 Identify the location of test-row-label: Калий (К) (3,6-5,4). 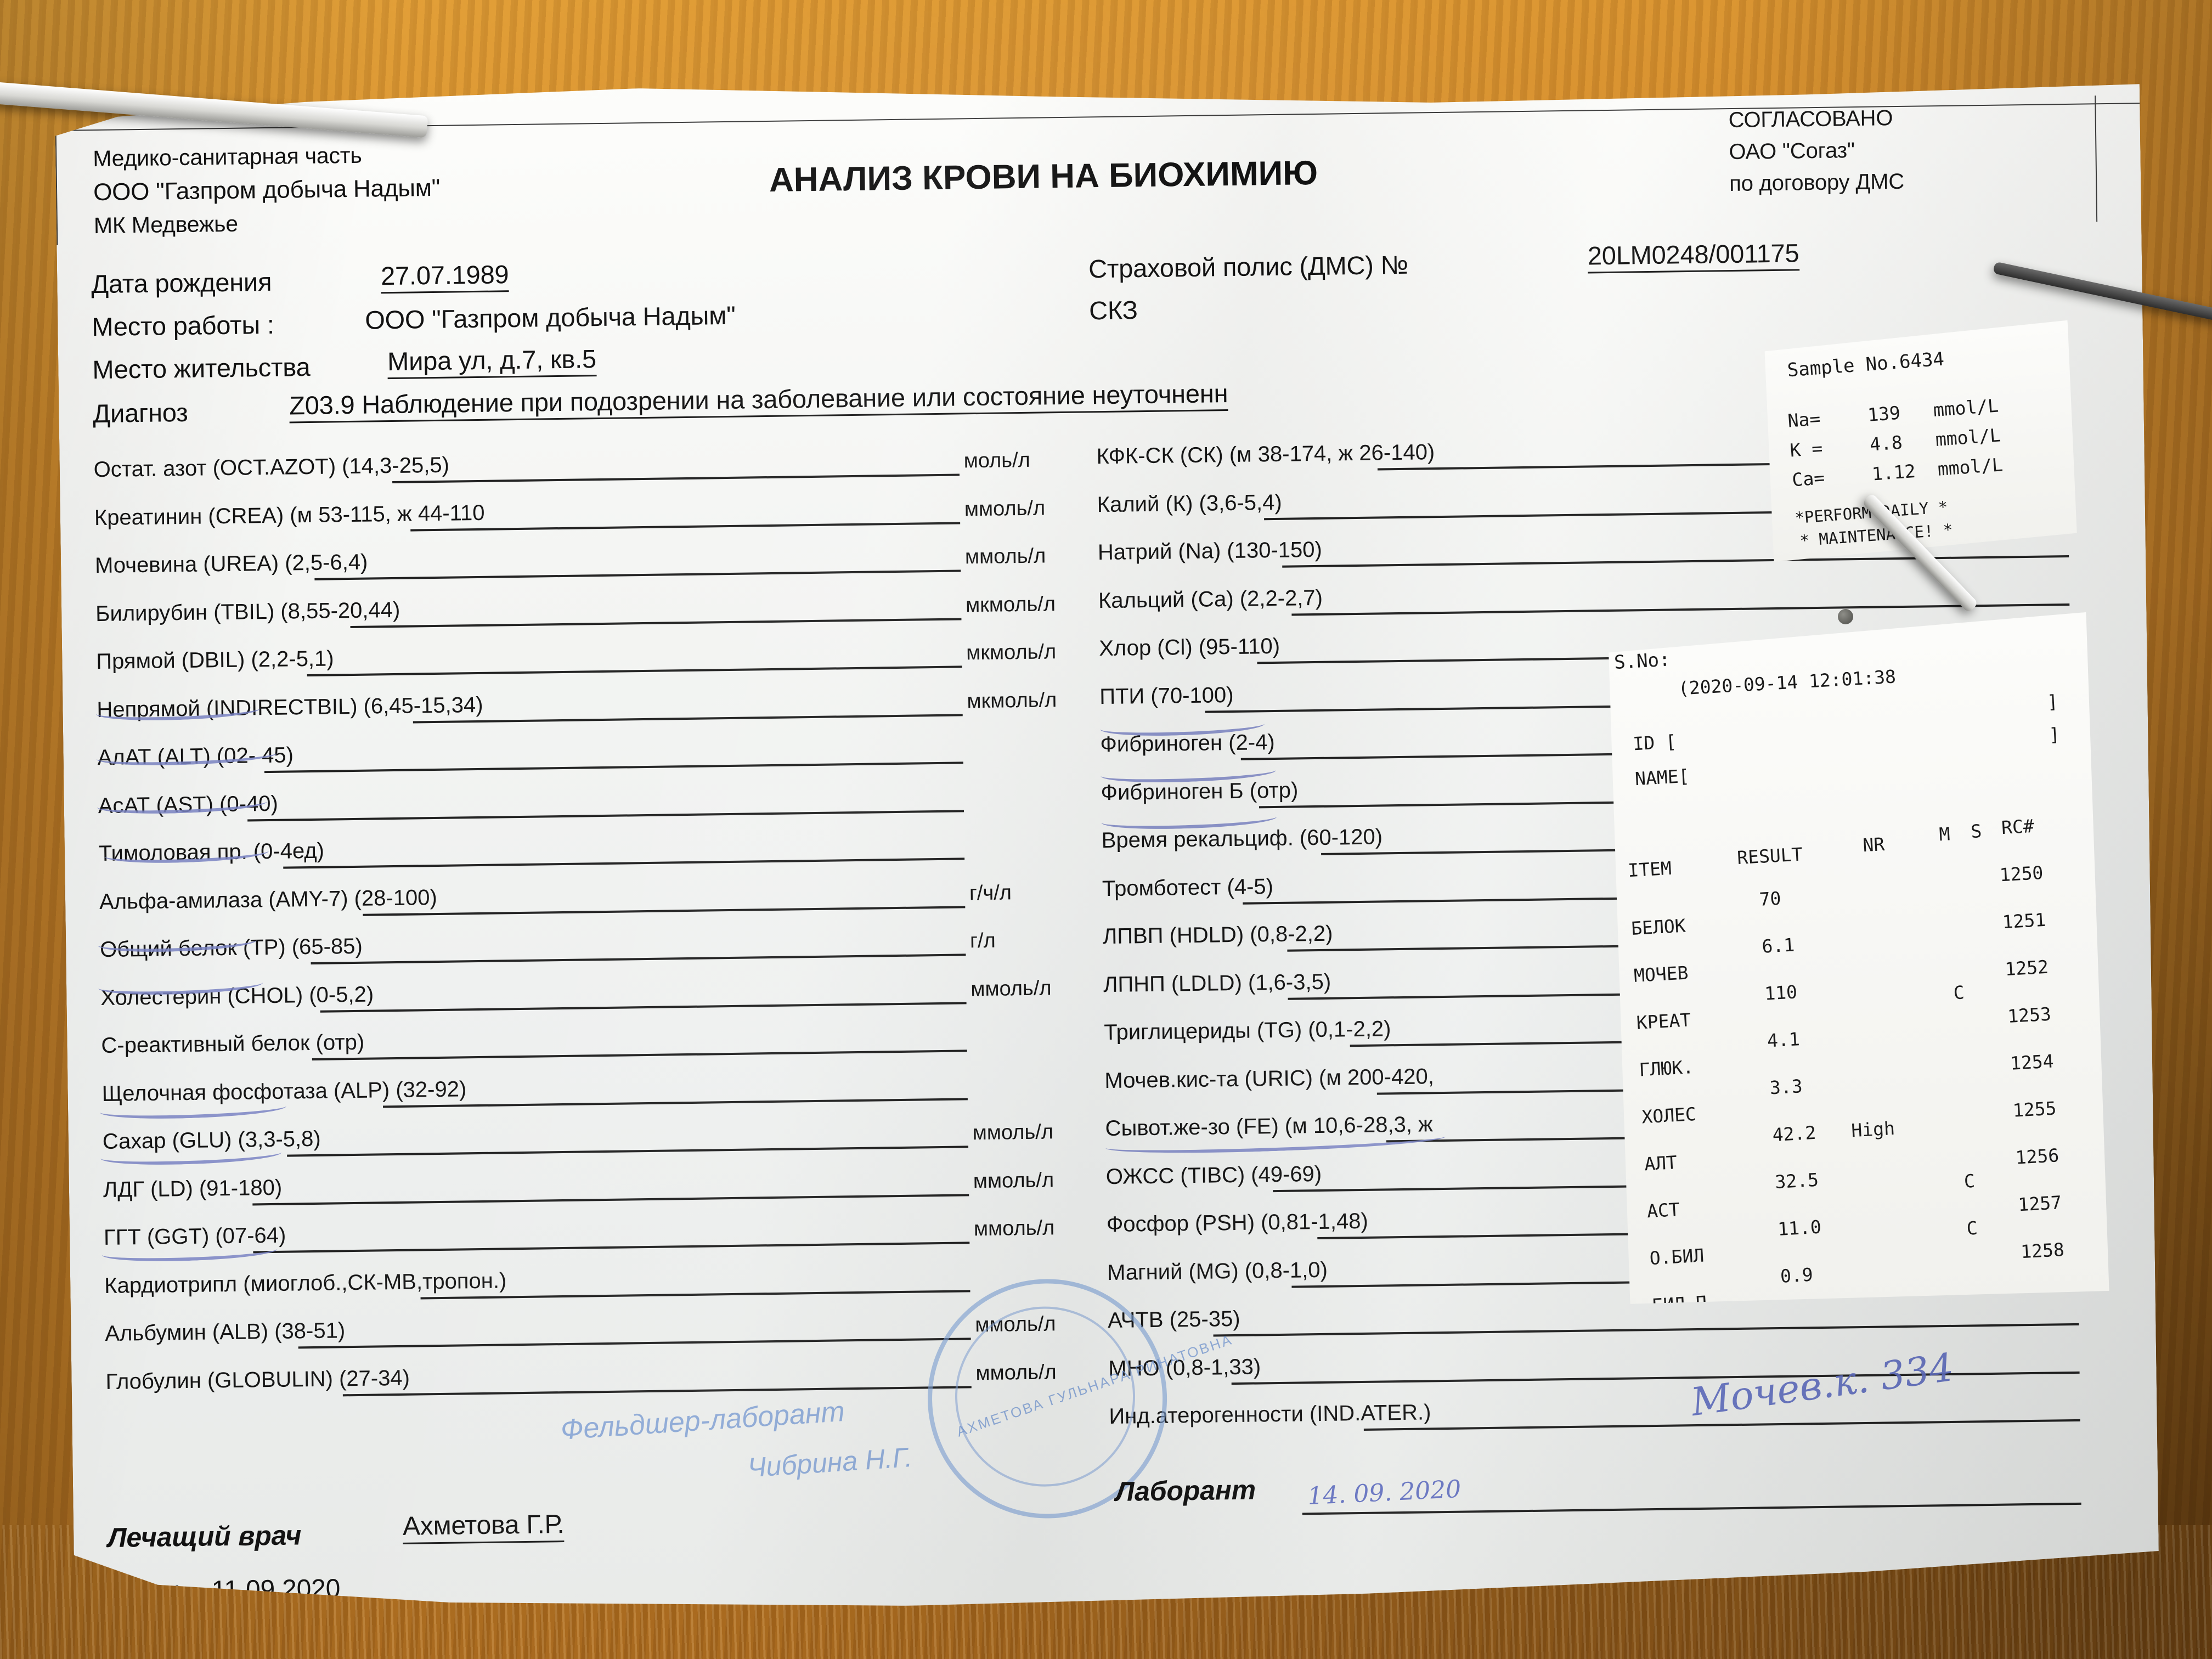
(1190, 503).